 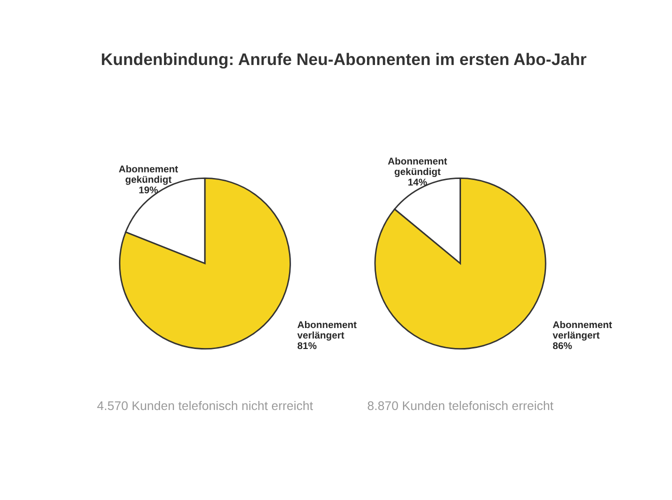 What do you see at coordinates (562, 346) in the screenshot?
I see `data-label: 86%` at bounding box center [562, 346].